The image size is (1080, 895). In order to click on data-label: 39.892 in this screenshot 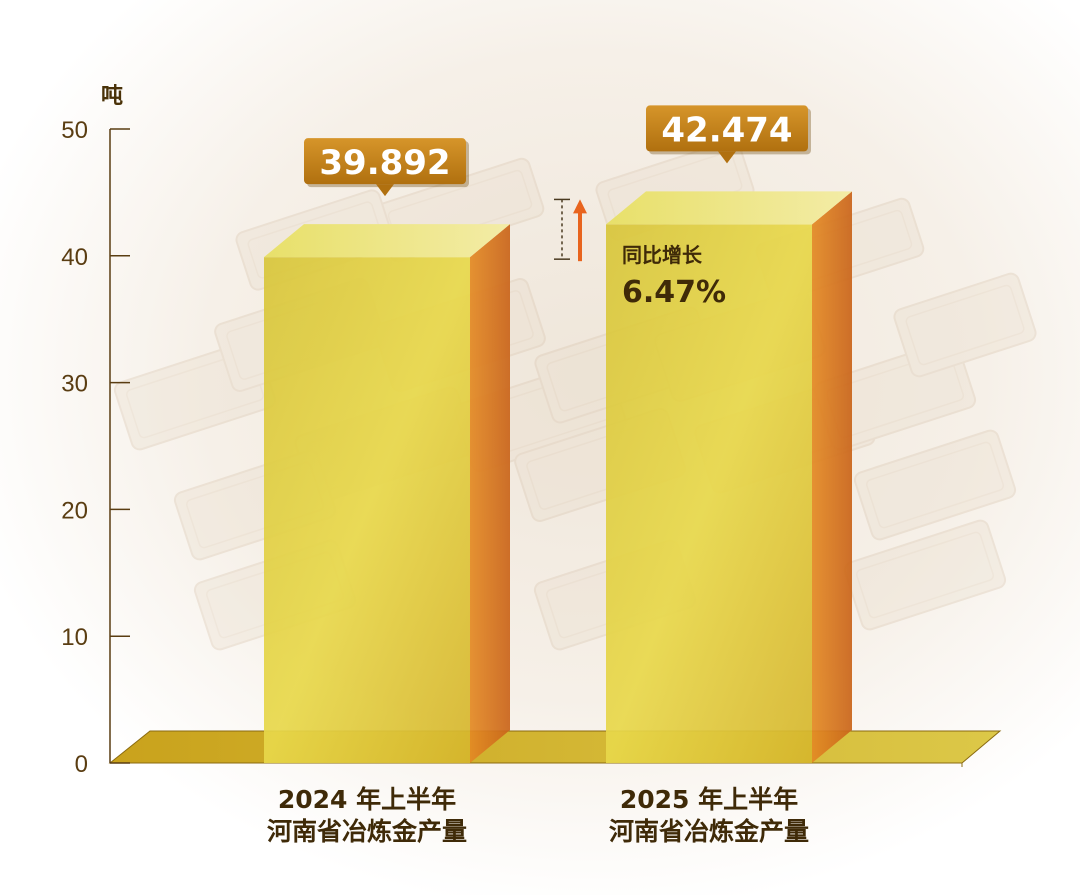, I will do `click(384, 163)`.